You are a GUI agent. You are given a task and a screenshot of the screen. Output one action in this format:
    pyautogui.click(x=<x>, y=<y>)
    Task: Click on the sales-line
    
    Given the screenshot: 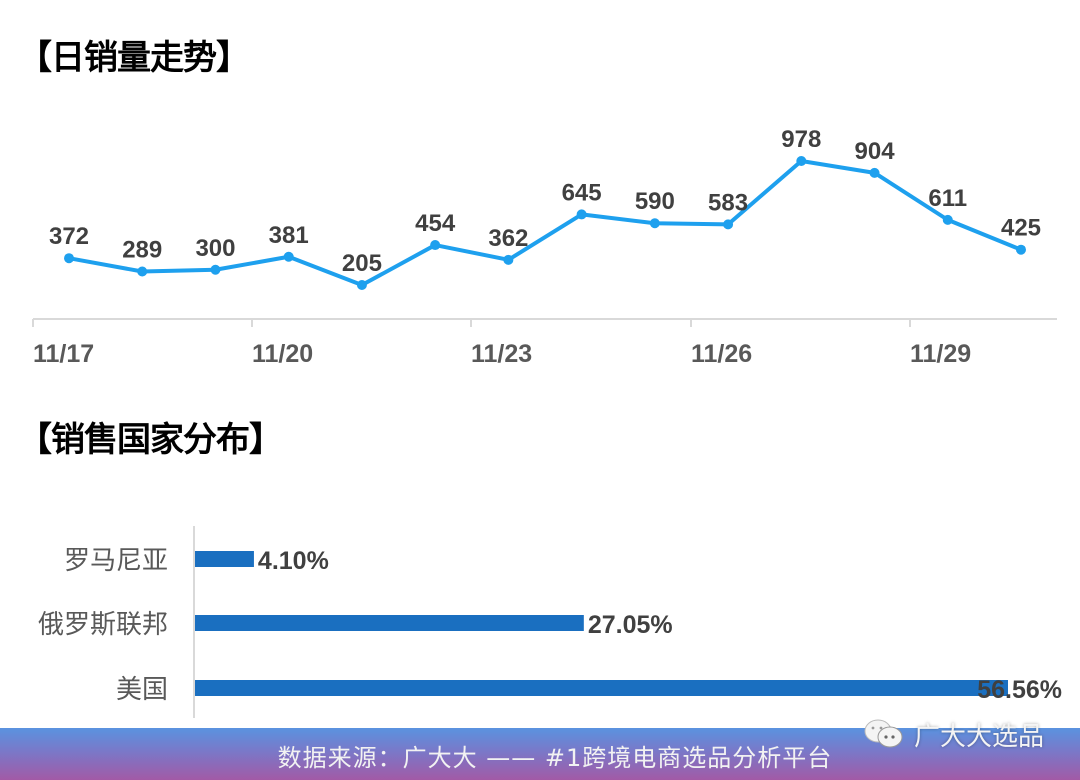 What is the action you would take?
    pyautogui.click(x=545, y=223)
    